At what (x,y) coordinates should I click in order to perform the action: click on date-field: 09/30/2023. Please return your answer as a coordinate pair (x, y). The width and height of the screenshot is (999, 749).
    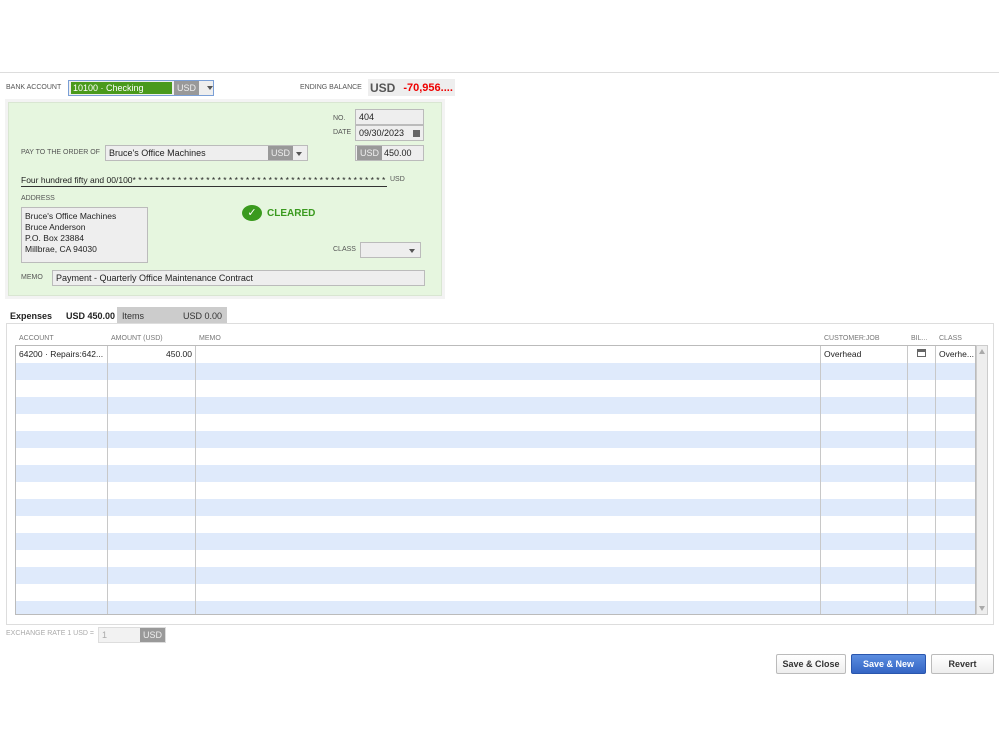
    Looking at the image, I should click on (389, 133).